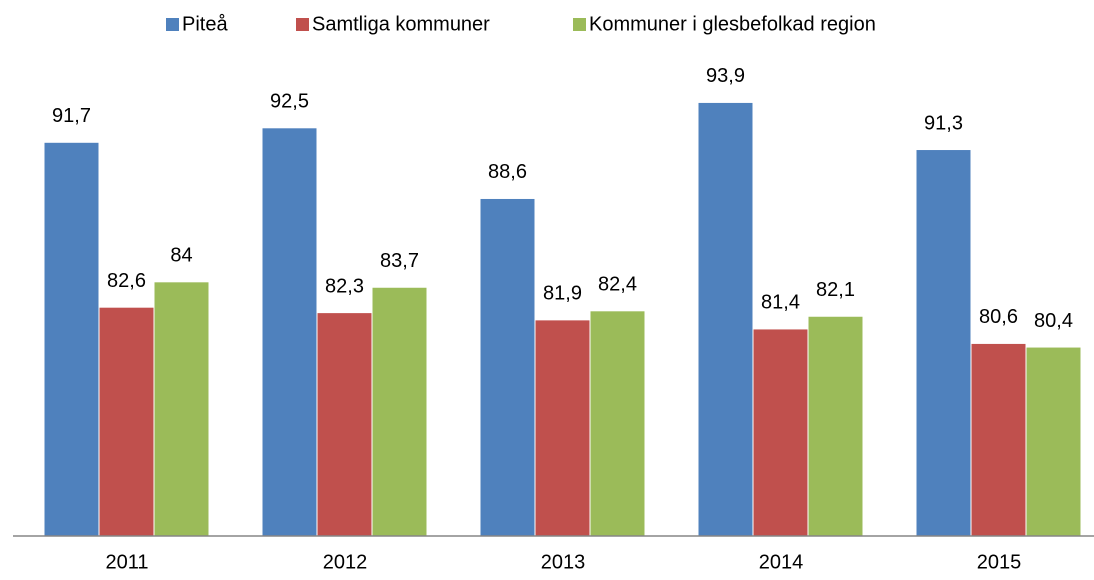 The image size is (1094, 580). Describe the element at coordinates (71, 116) in the screenshot. I see `value-label: 91,7` at that location.